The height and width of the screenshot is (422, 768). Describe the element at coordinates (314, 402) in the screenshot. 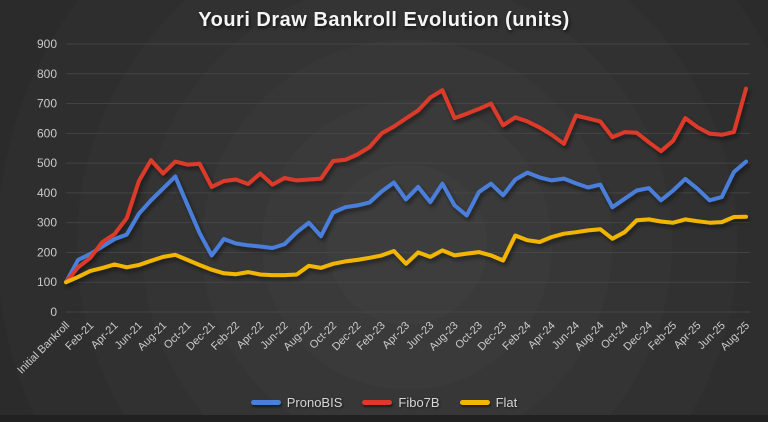

I see `legend-label-pronobis: PronoBIS` at that location.